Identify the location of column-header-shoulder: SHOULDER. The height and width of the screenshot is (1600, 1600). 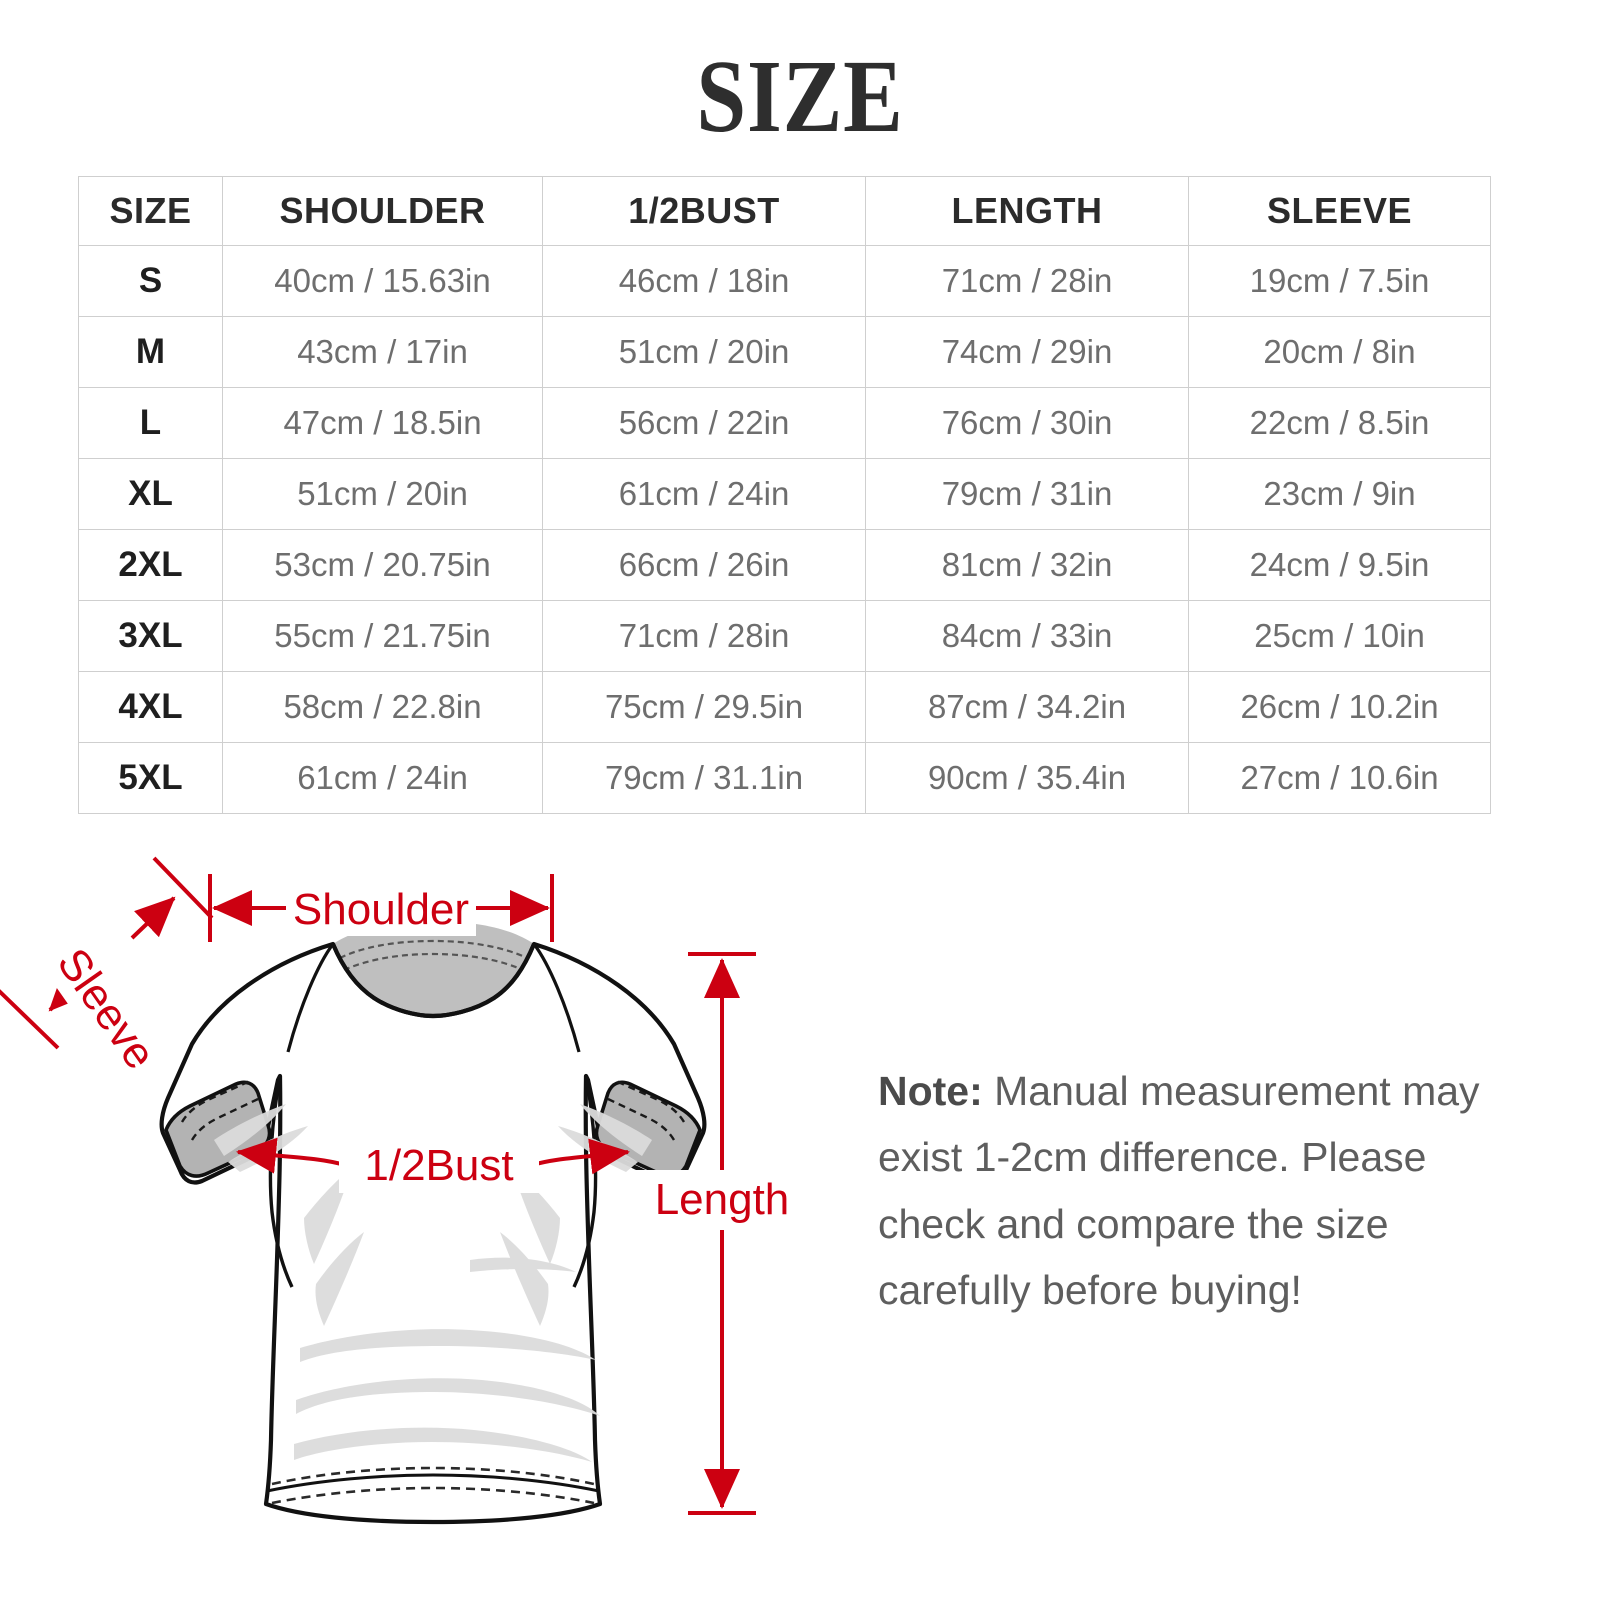
(382, 211).